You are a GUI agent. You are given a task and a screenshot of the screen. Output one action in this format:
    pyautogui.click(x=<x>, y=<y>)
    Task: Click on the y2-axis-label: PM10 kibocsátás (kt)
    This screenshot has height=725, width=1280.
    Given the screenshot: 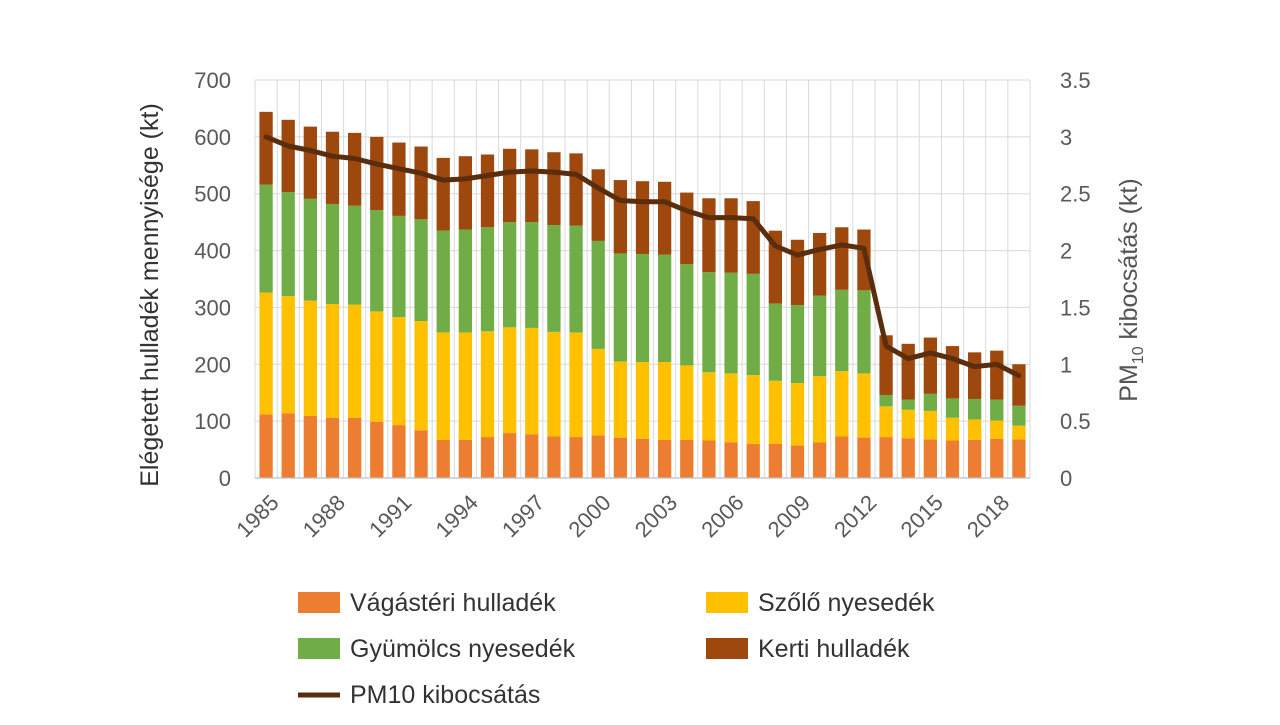 What is the action you would take?
    pyautogui.click(x=1131, y=289)
    